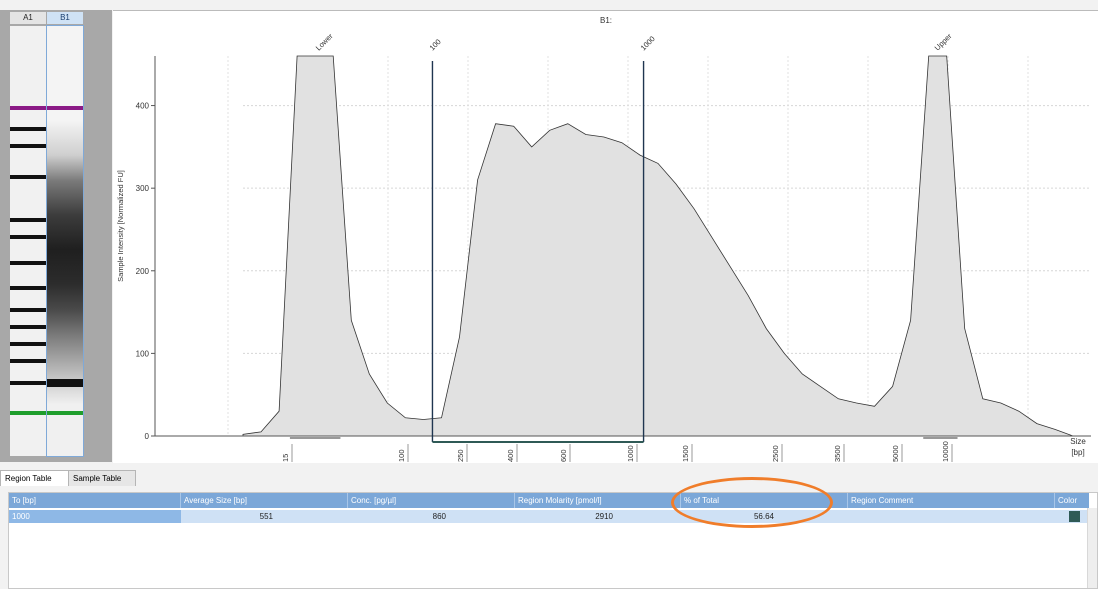 The image size is (1098, 589). Describe the element at coordinates (951, 500) in the screenshot. I see `col-region-comment: Region Comment` at that location.